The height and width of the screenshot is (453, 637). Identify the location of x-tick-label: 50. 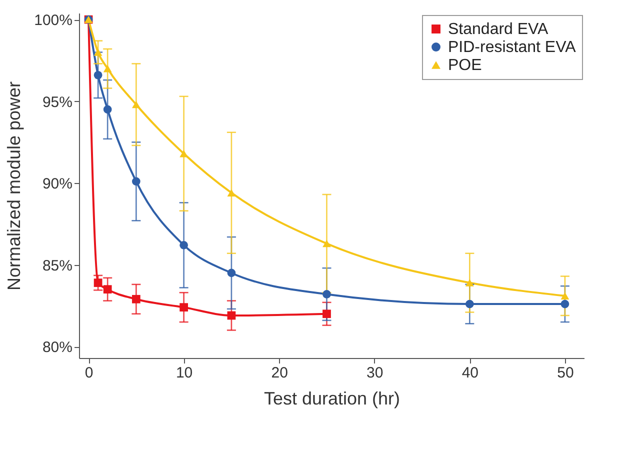
(565, 373).